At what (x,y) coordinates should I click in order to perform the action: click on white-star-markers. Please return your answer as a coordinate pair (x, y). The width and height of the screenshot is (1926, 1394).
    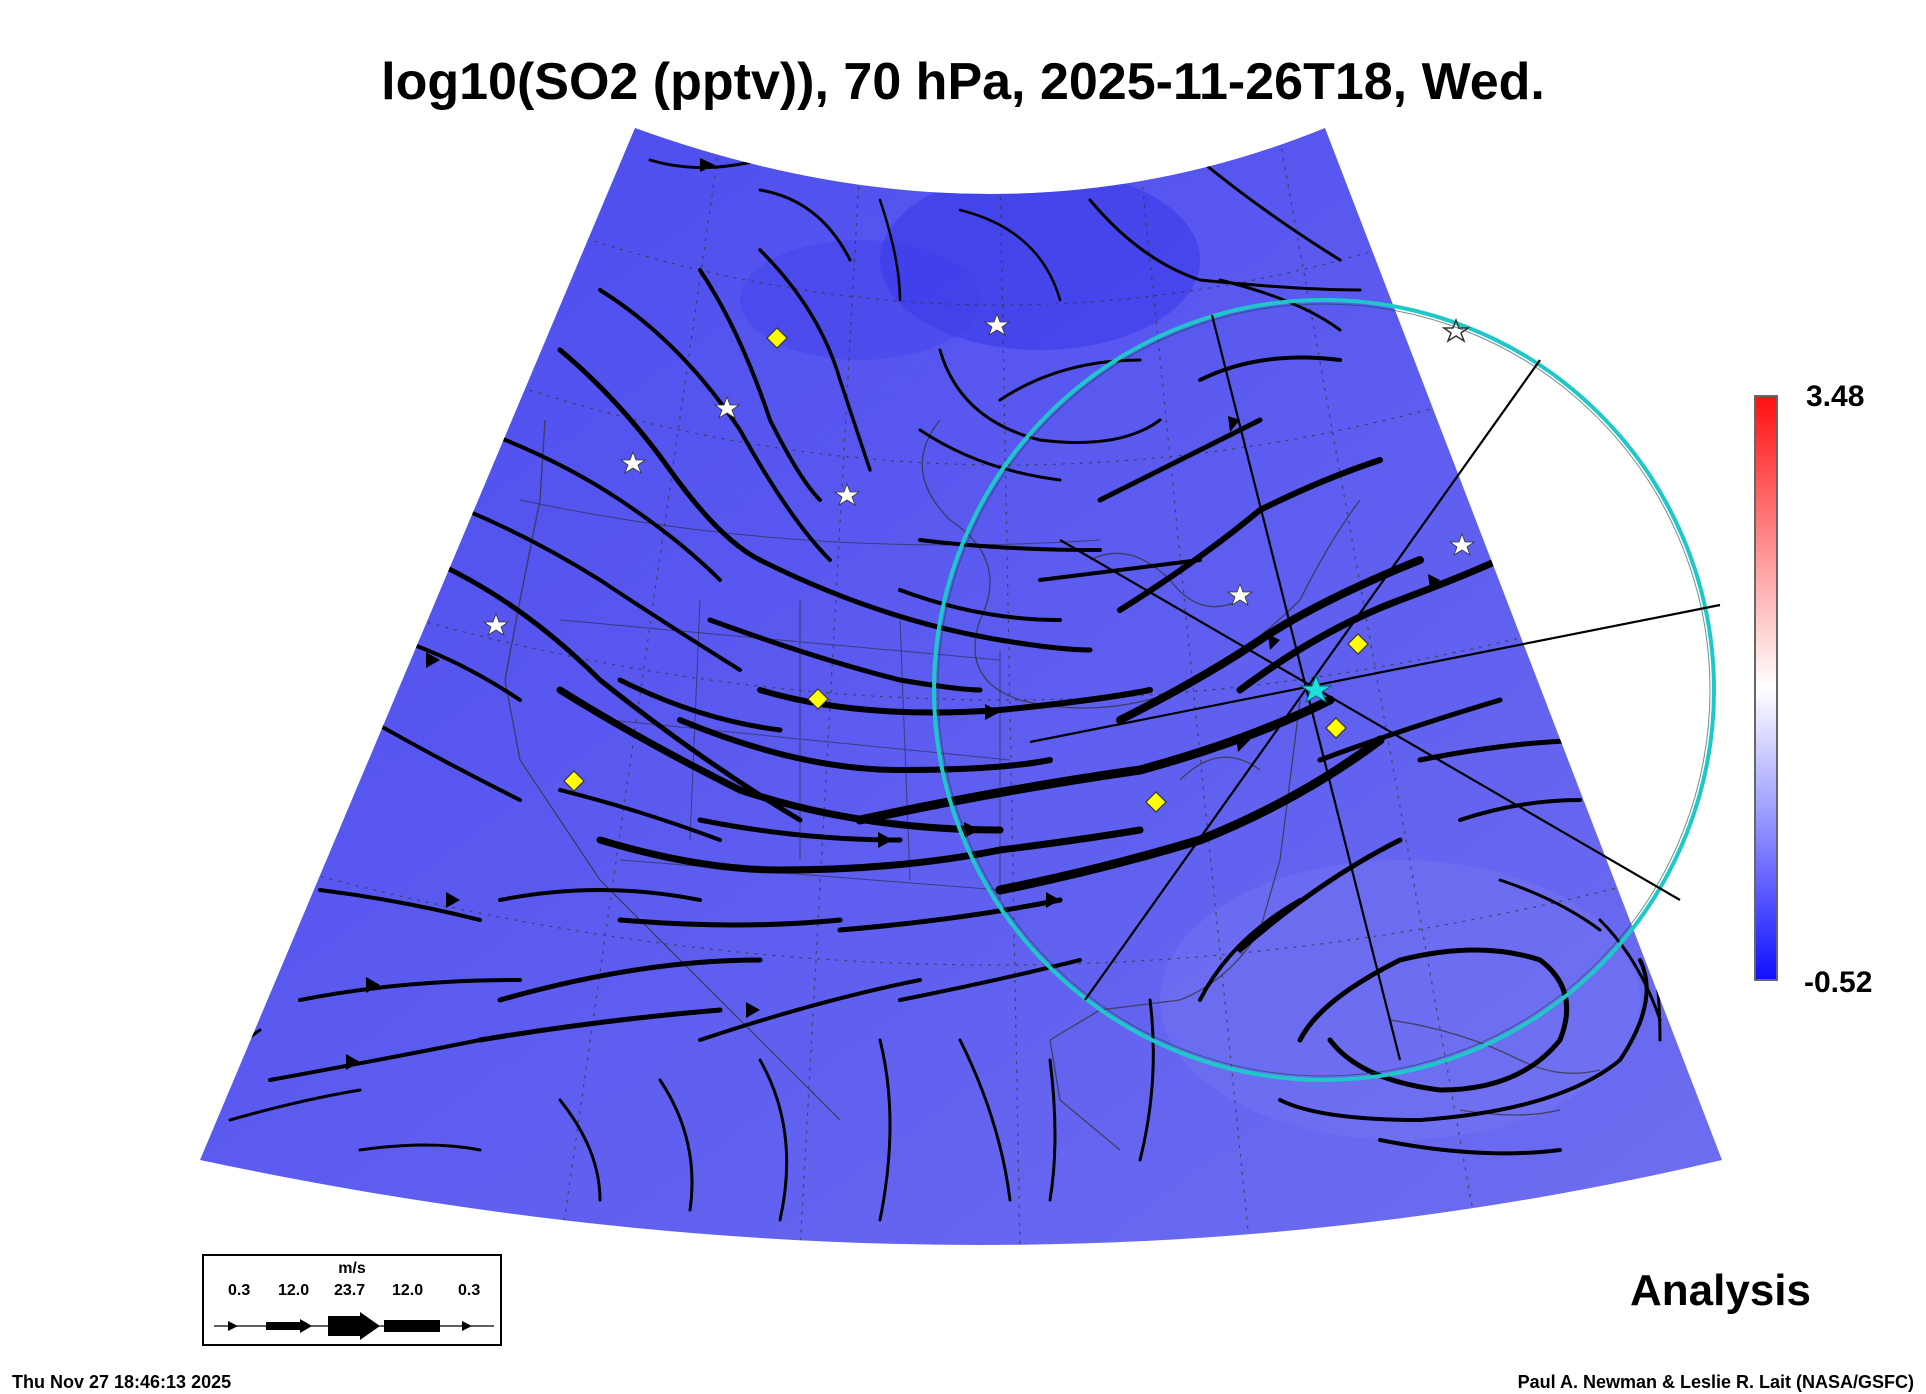
    Looking at the image, I should click on (979, 474).